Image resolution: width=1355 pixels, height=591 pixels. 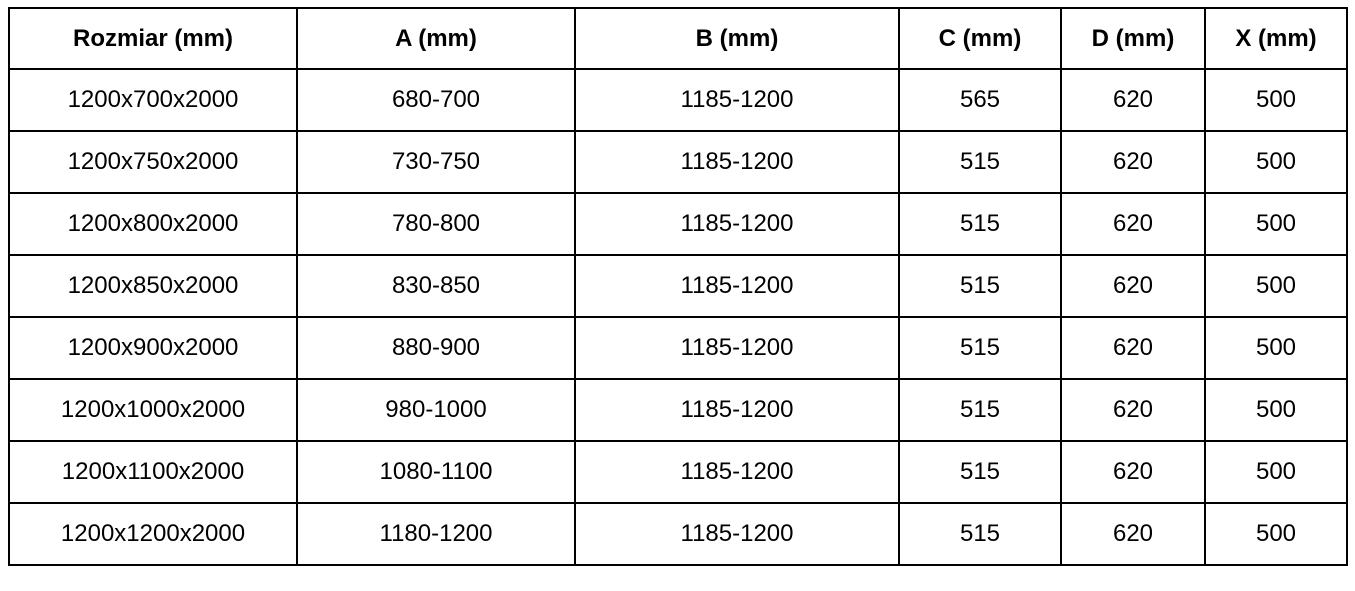 I want to click on table-cell: 1180-1200, so click(x=436, y=534).